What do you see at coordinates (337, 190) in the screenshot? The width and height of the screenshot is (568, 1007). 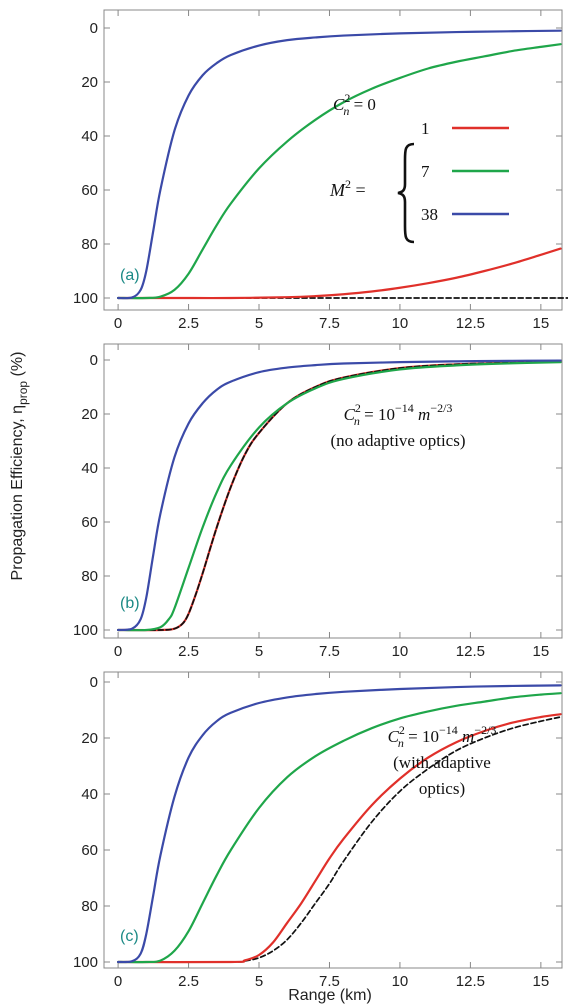 I see `legend-symbol: M` at bounding box center [337, 190].